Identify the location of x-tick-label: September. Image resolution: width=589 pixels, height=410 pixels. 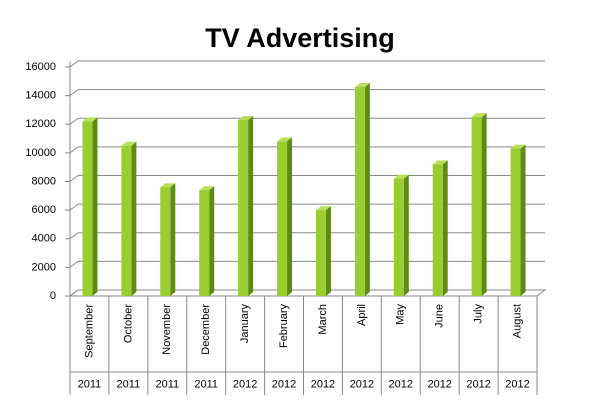
(89, 331).